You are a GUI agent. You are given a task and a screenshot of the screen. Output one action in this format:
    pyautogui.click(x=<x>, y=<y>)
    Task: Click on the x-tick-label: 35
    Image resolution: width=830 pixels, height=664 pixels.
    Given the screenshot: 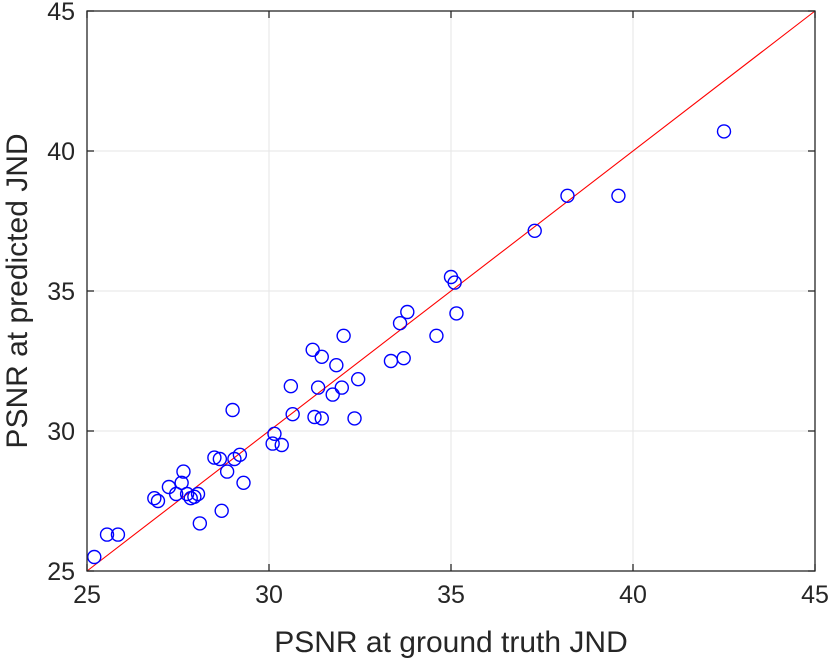 What is the action you would take?
    pyautogui.click(x=451, y=595)
    